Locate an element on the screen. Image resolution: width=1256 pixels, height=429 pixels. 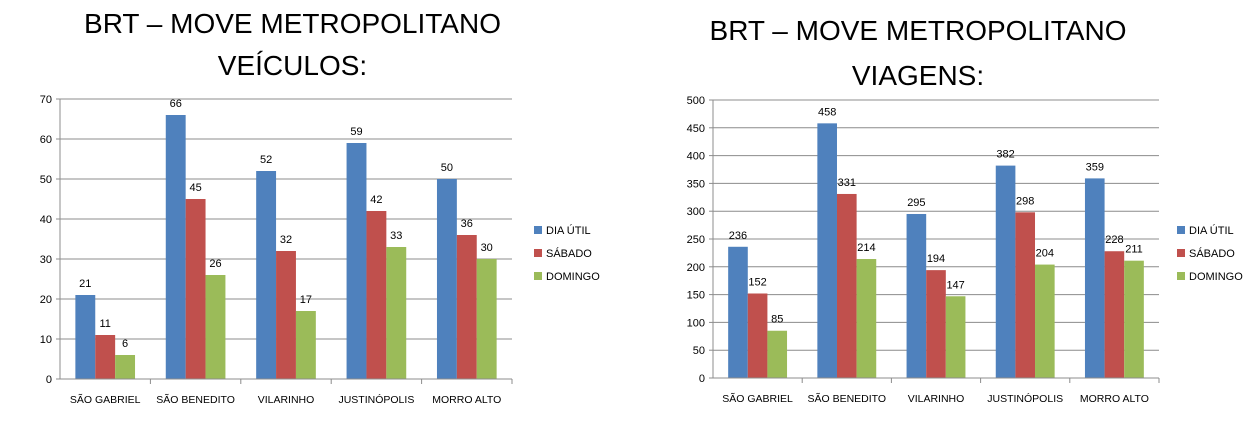
y-tick-label: 350 is located at coordinates (696, 184).